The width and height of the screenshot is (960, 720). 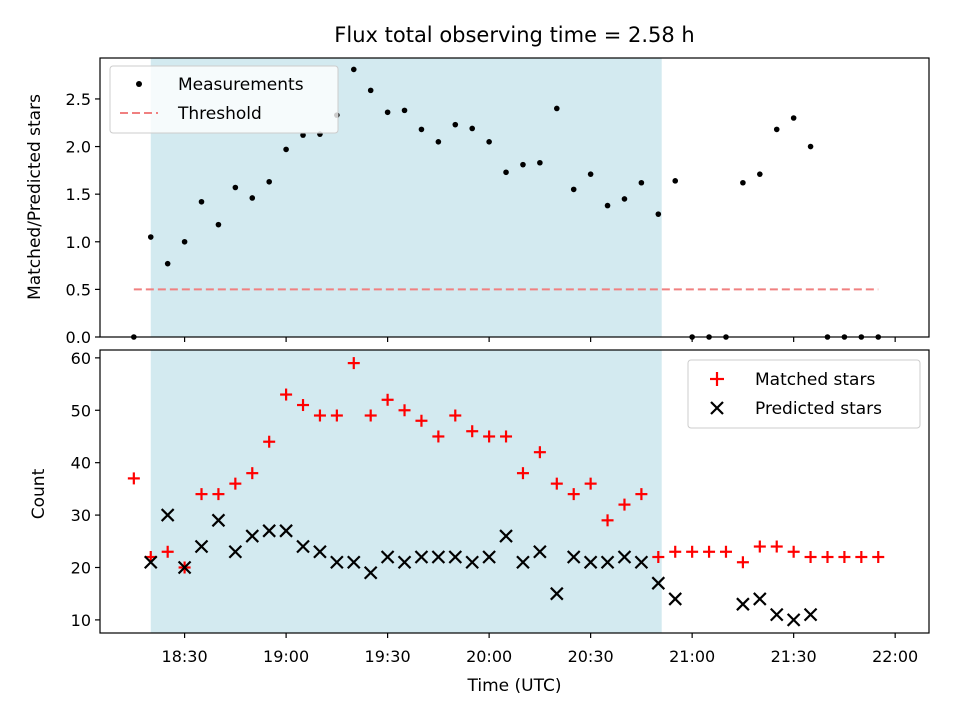 I want to click on bottom-y-tick-label: 20, so click(x=81, y=567).